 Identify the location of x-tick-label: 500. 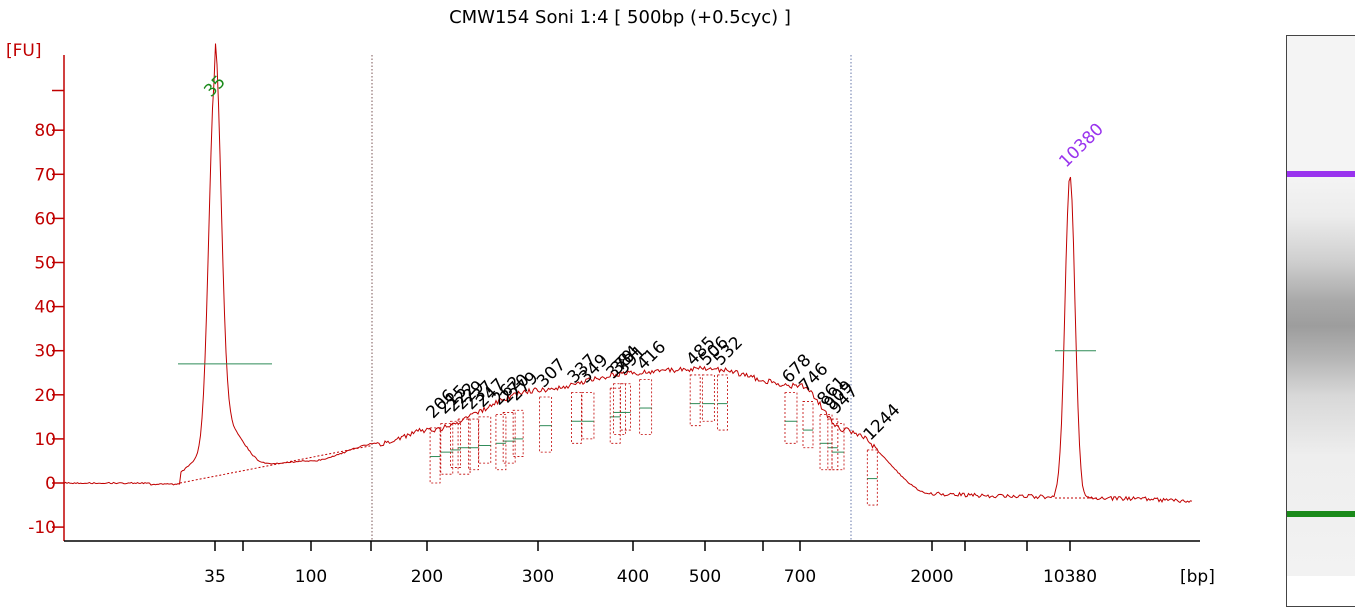
(705, 577).